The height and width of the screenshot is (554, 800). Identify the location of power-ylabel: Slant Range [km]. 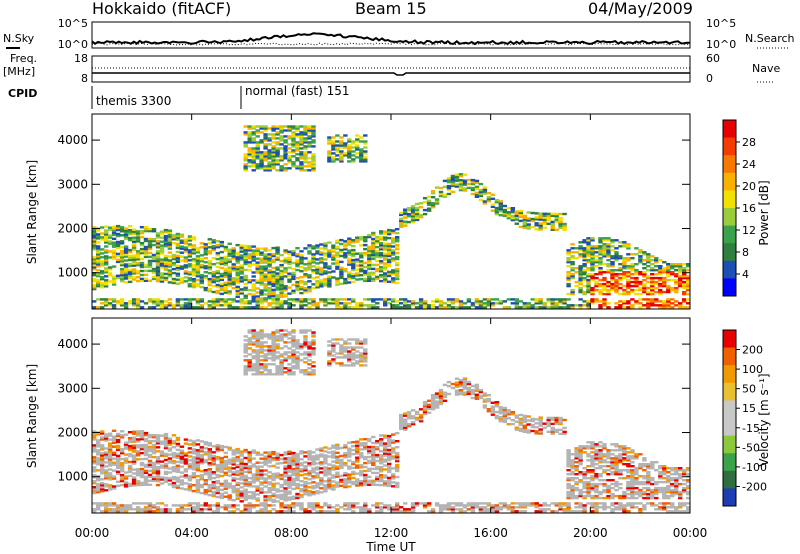
(32, 212).